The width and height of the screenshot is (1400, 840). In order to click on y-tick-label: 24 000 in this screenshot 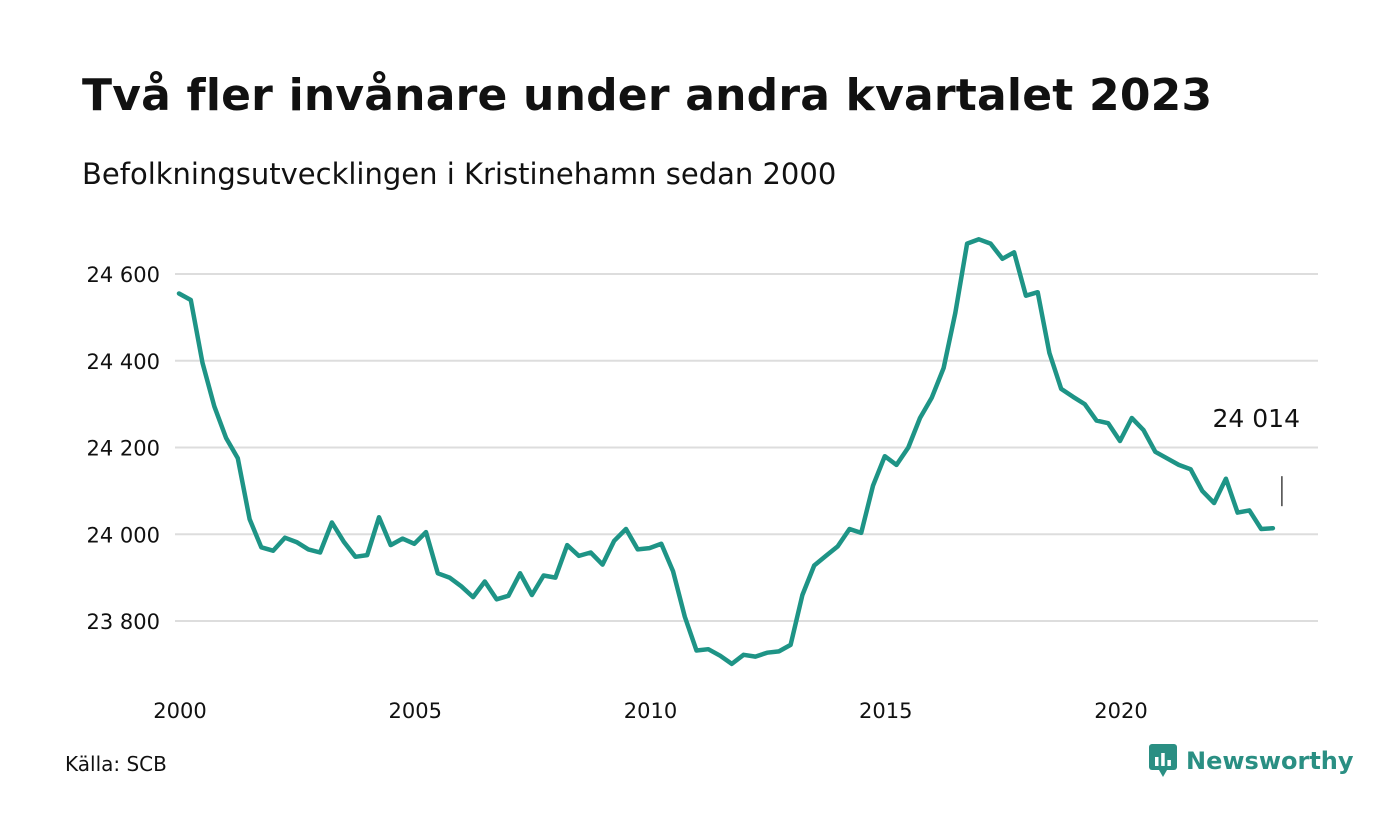, I will do `click(123, 535)`.